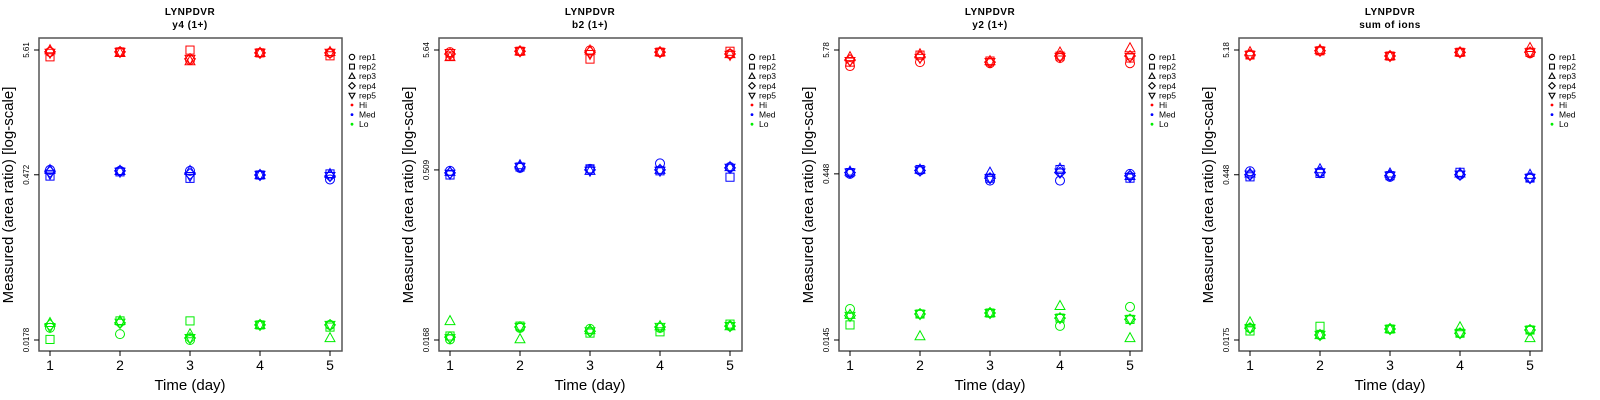 The image size is (1600, 400). I want to click on point-lo-rep5-day1, so click(850, 317).